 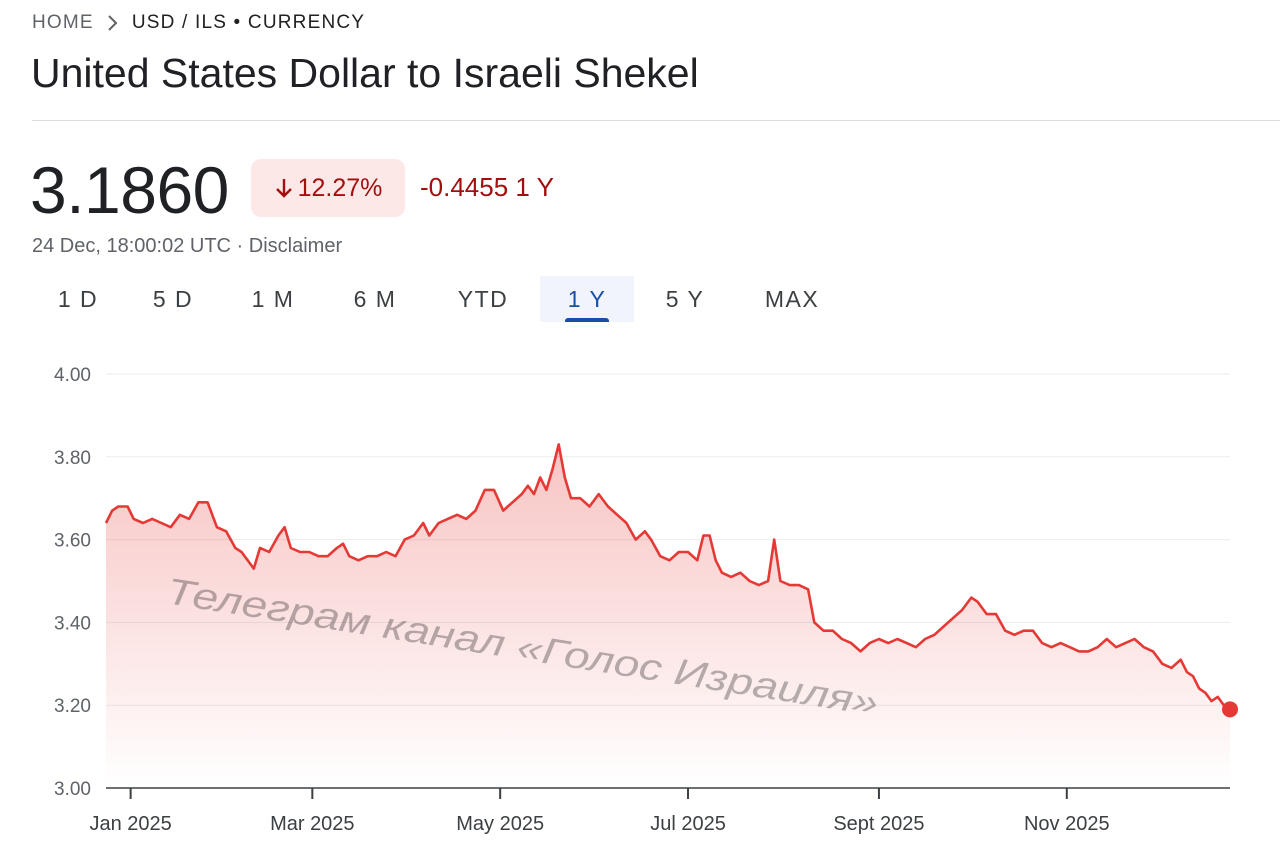 I want to click on y-tick-label: 4.00, so click(x=72, y=375).